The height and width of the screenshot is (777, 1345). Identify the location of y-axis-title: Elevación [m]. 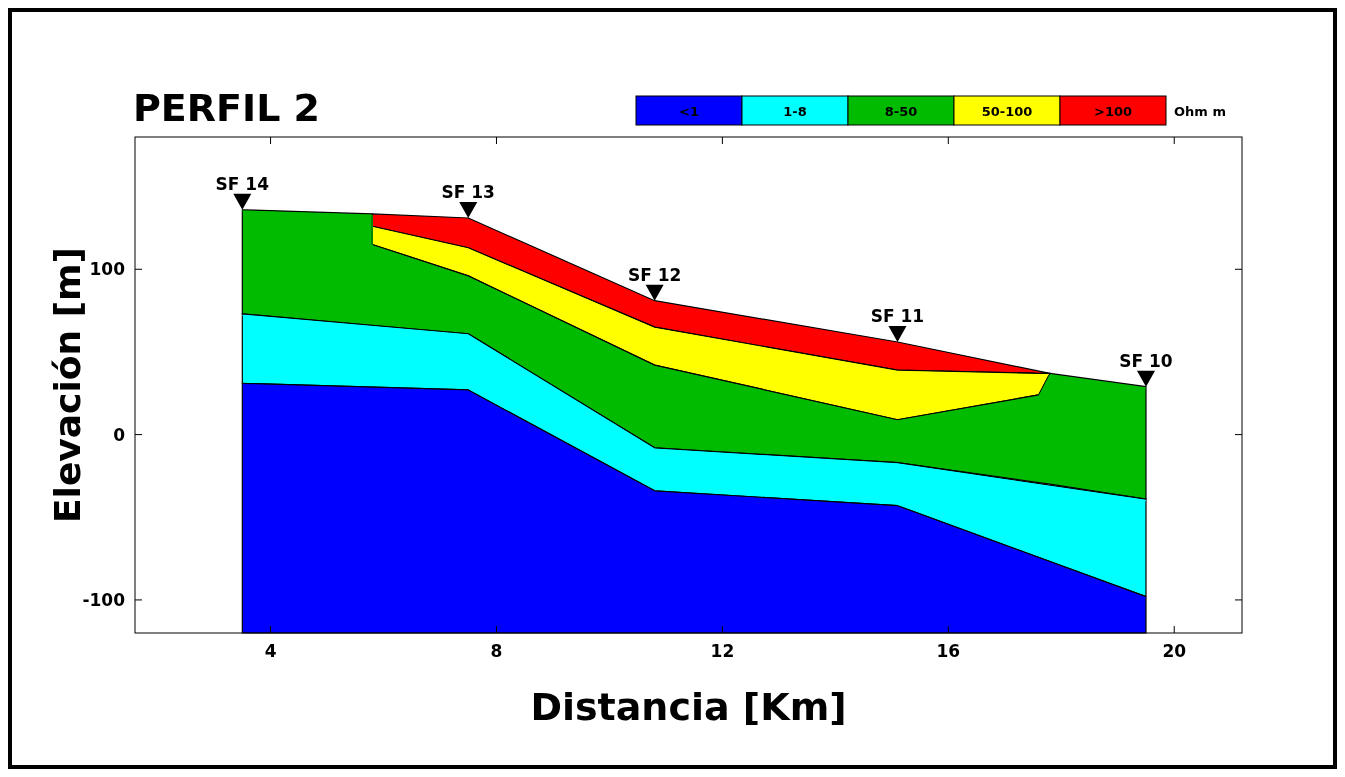
(67, 385).